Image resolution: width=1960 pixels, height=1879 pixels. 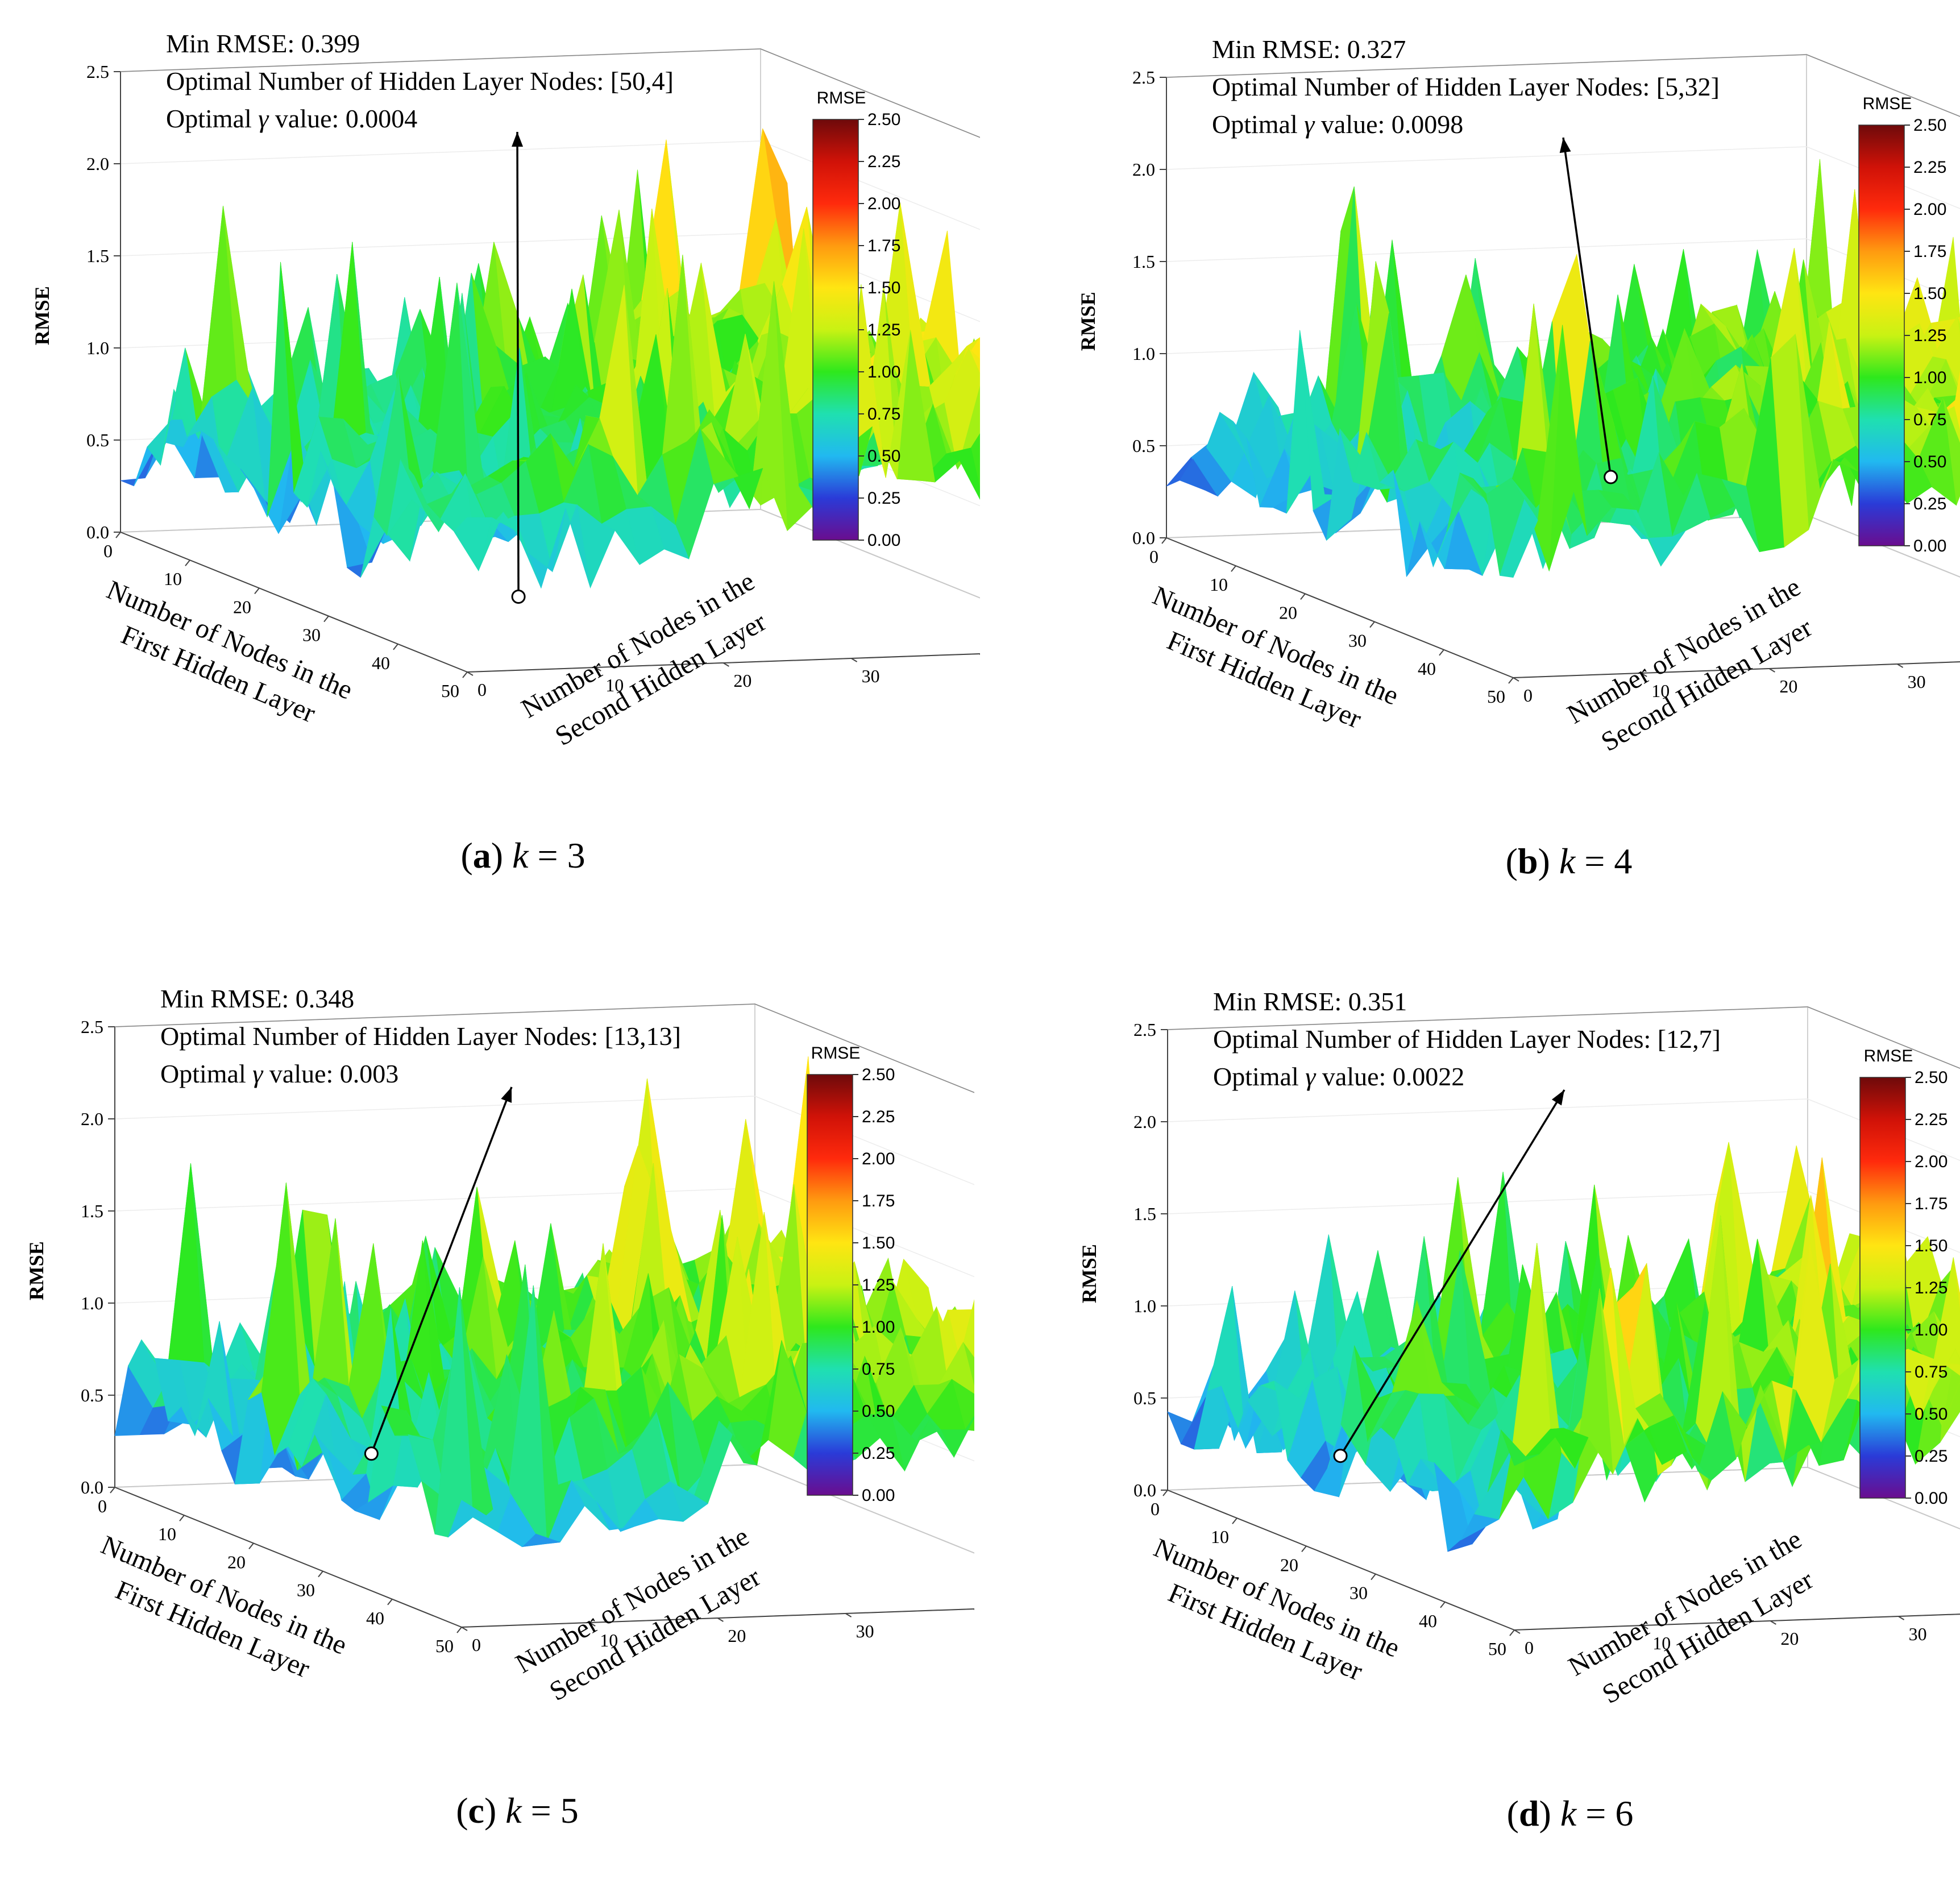 I want to click on annotation-optimal-gamma: Optimal γ value: 0.0004, so click(x=291, y=118).